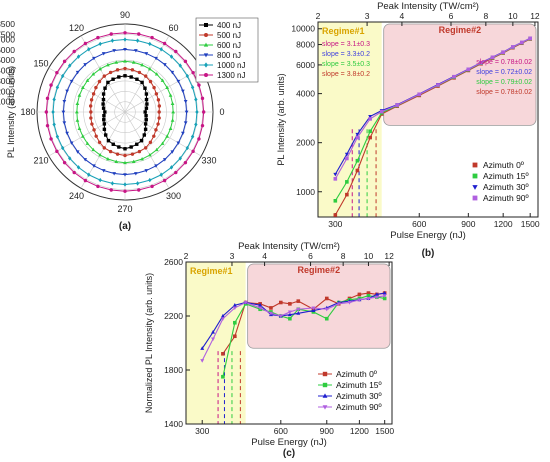 The height and width of the screenshot is (462, 550). I want to click on angle-label: 150, so click(40, 64).